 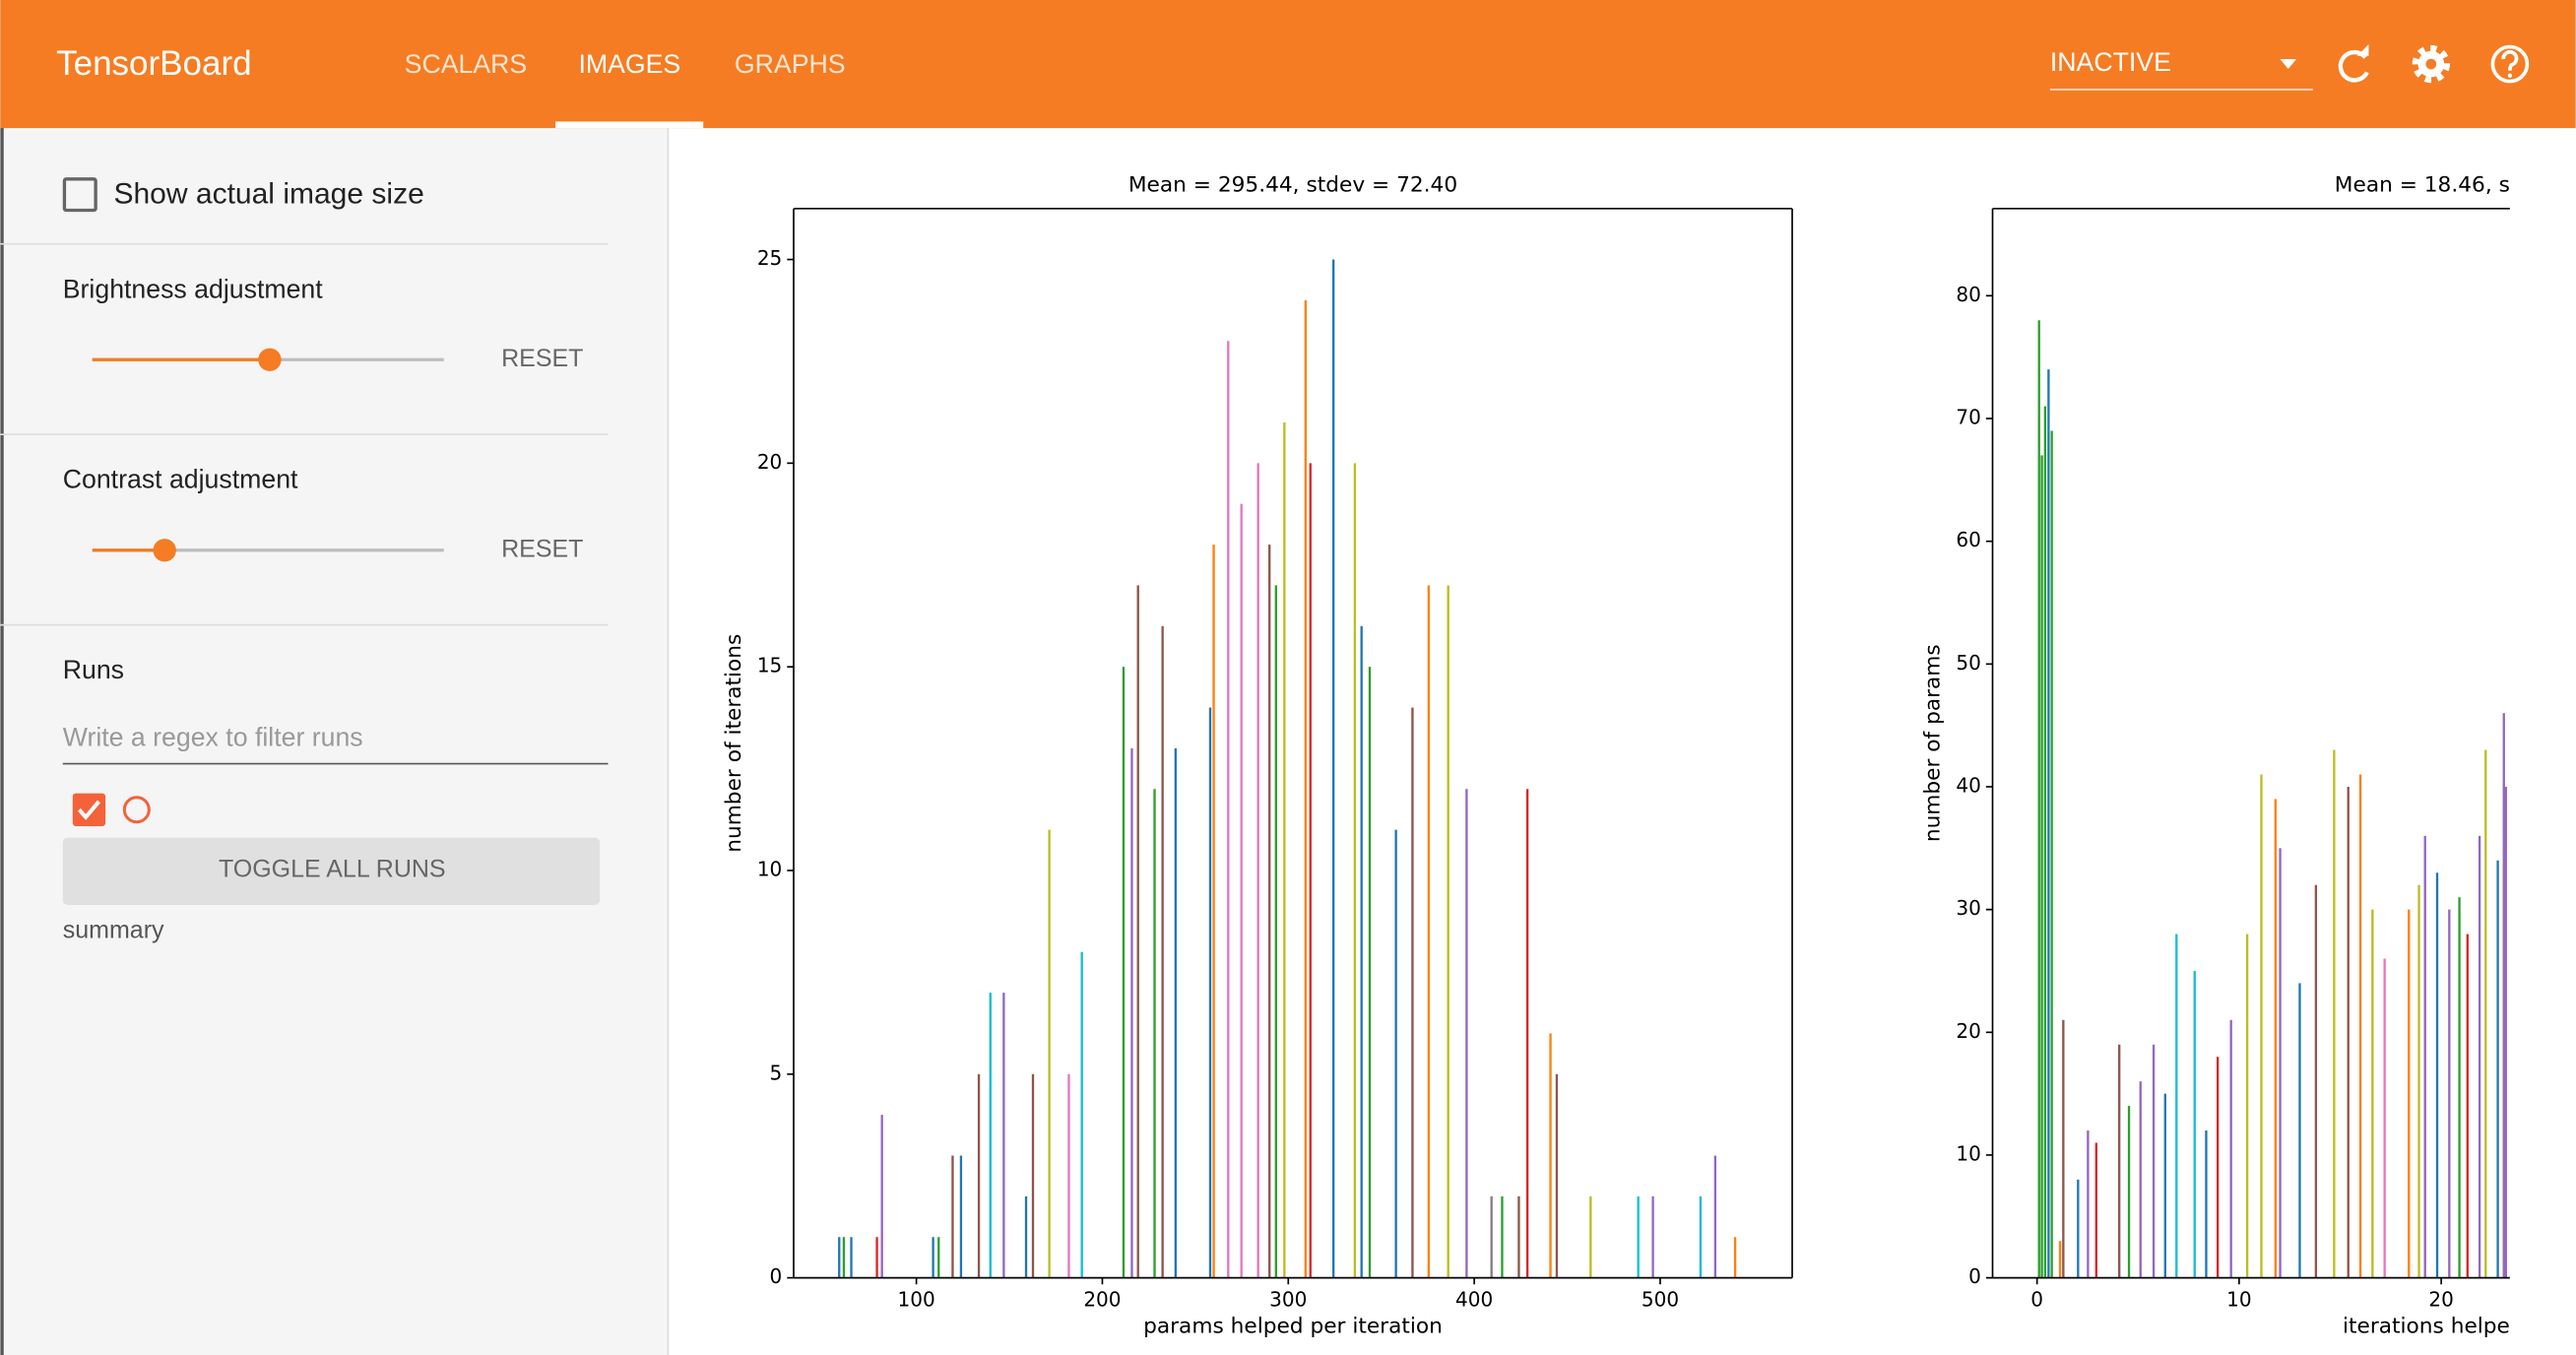 I want to click on section-label: Contrast adjustment, so click(x=180, y=479).